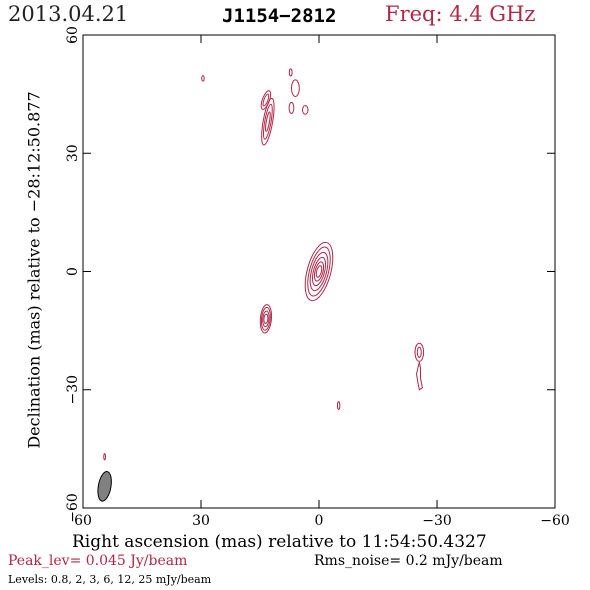 The height and width of the screenshot is (590, 590). What do you see at coordinates (201, 521) in the screenshot?
I see `x-tick-label: 30` at bounding box center [201, 521].